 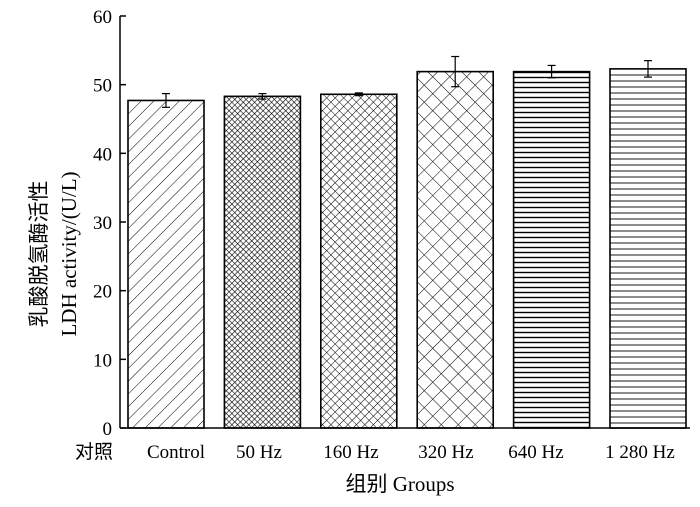 What do you see at coordinates (411, 452) in the screenshot?
I see `x-labels-group: Control 50 Hz 160 Hz 320 Hz 640 Hz 1 280 Hz` at bounding box center [411, 452].